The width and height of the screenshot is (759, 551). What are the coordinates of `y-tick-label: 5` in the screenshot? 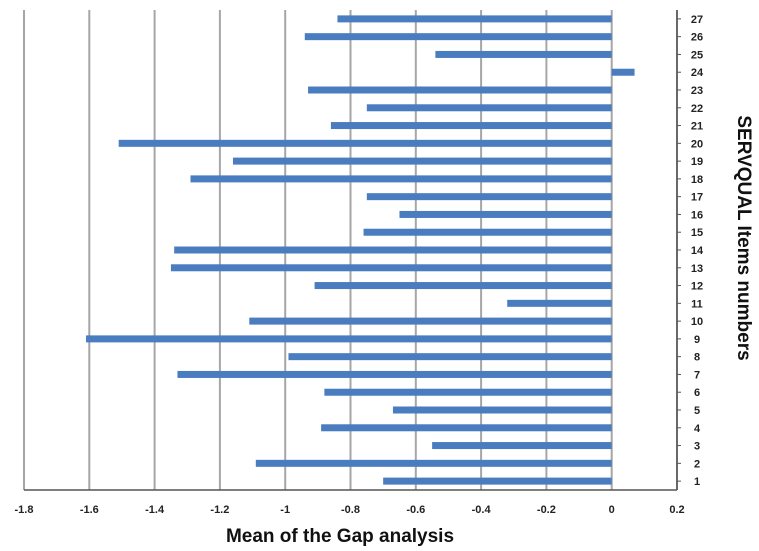 It's located at (697, 411).